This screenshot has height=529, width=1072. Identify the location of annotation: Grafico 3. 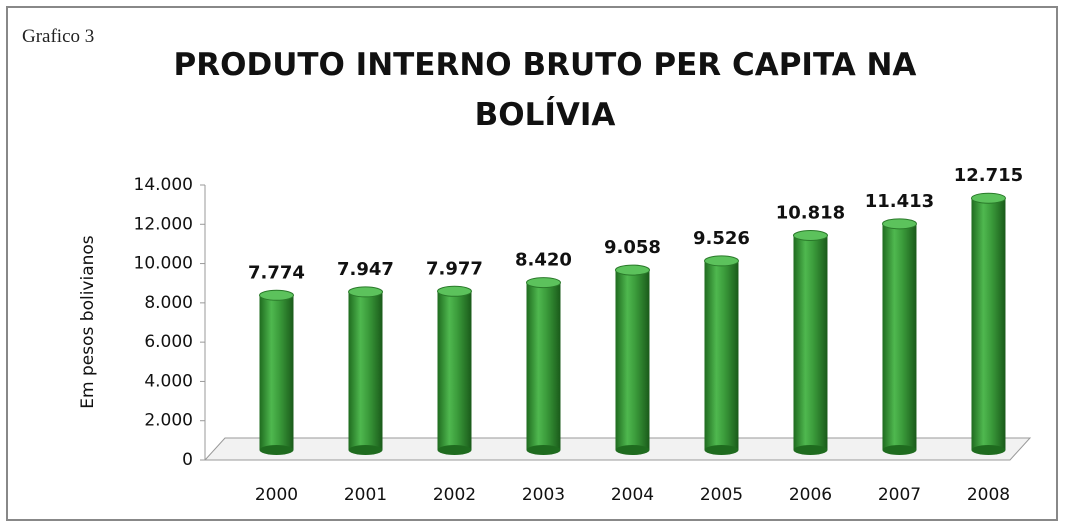
(58, 36).